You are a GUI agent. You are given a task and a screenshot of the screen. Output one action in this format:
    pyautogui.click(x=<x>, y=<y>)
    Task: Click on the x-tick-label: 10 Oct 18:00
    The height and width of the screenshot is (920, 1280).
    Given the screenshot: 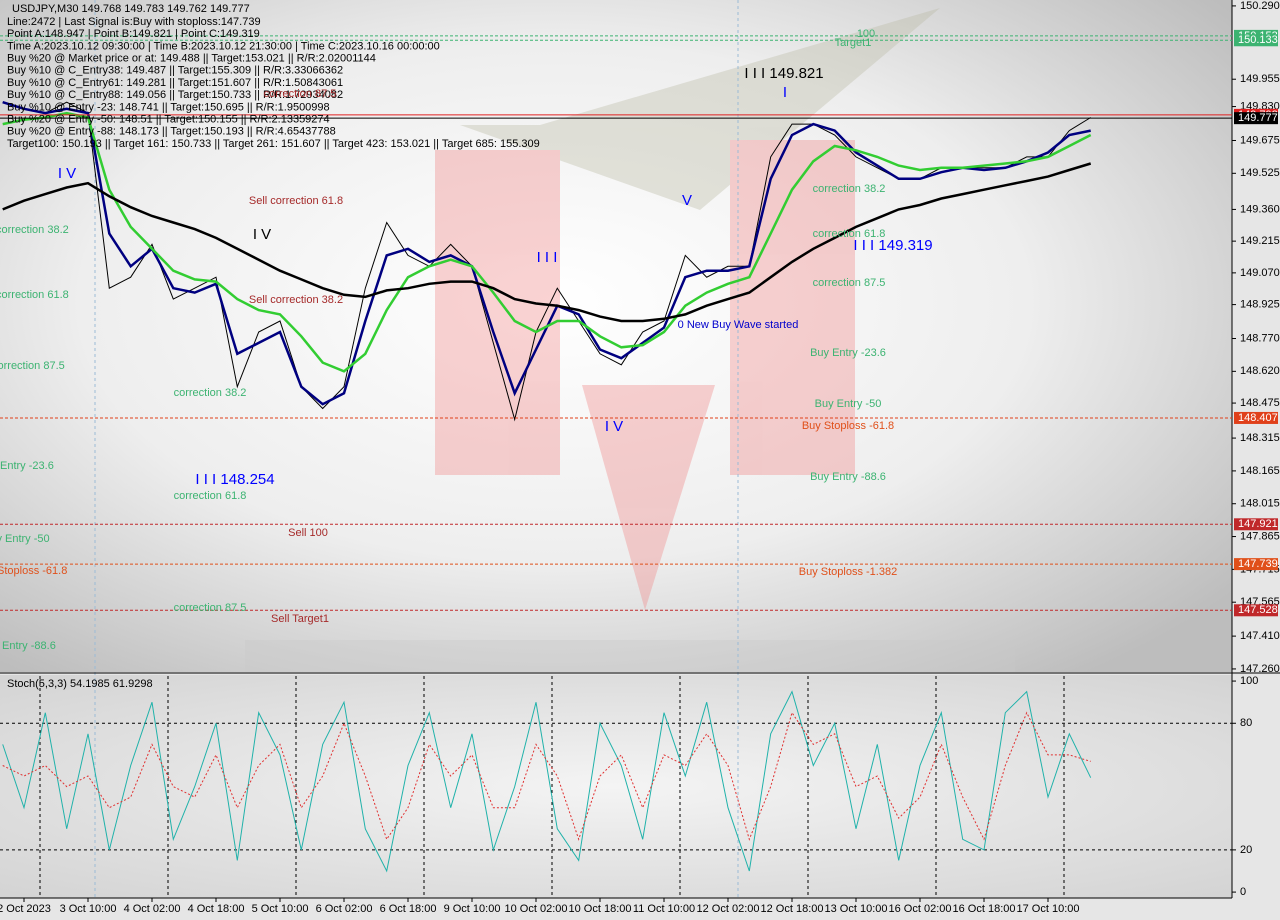 What is the action you would take?
    pyautogui.click(x=600, y=909)
    